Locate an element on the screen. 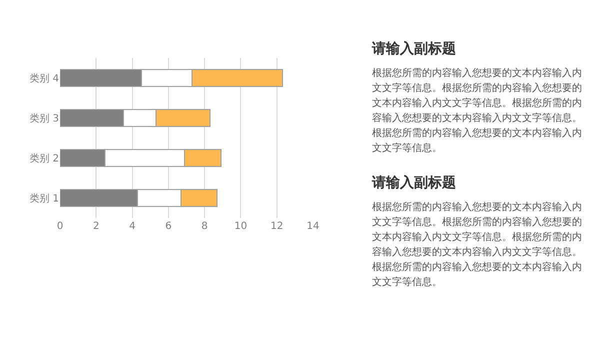  x-tick-label: 2 is located at coordinates (96, 226).